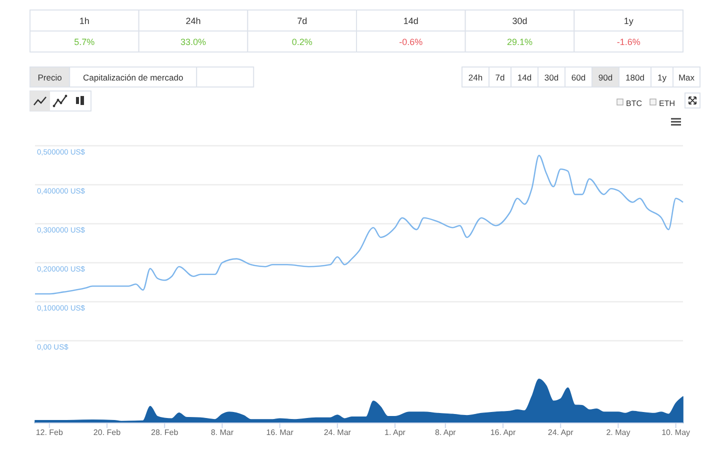 The height and width of the screenshot is (451, 710). What do you see at coordinates (520, 21) in the screenshot?
I see `category-label: 30d` at bounding box center [520, 21].